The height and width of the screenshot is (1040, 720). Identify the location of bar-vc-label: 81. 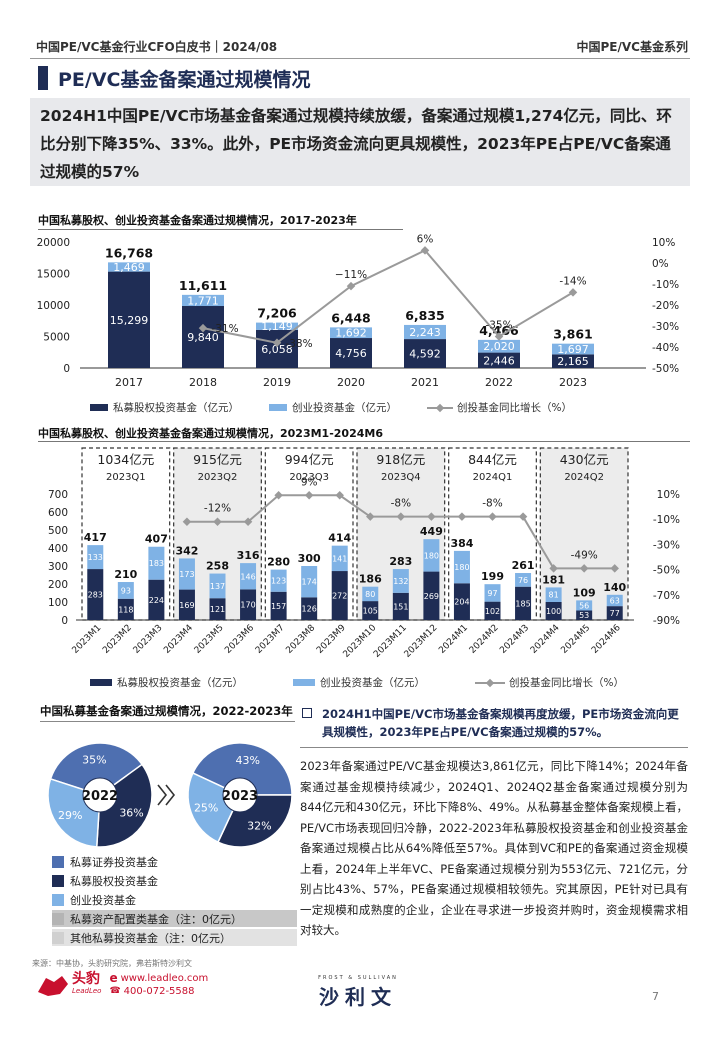
(554, 595).